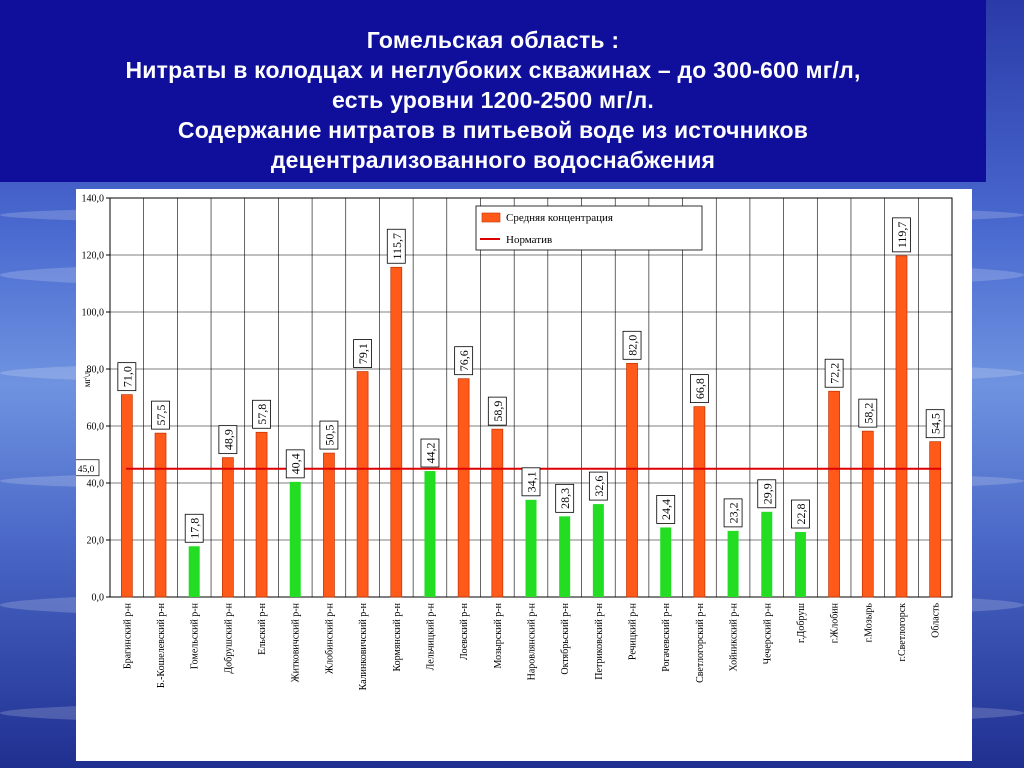 The width and height of the screenshot is (1024, 768). Describe the element at coordinates (93, 199) in the screenshot. I see `y-tick-label: 140,0` at that location.